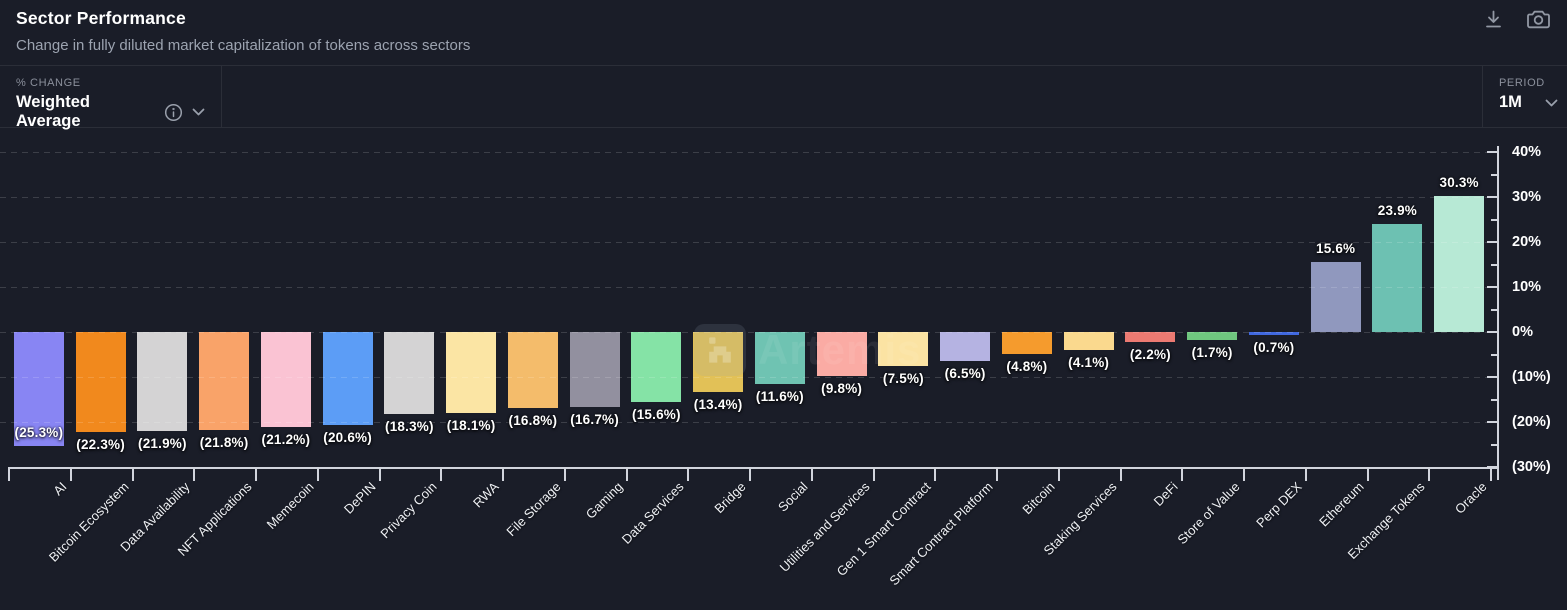  I want to click on bar-store-of-value, so click(1212, 336).